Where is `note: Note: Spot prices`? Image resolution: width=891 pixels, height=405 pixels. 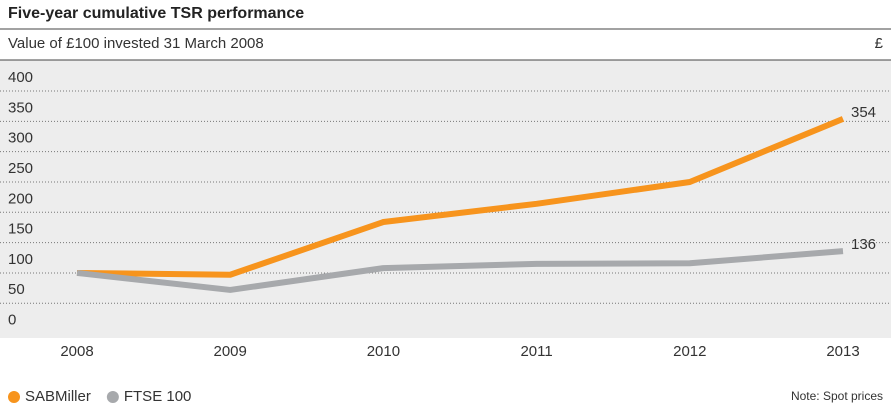
note: Note: Spot prices is located at coordinates (837, 396).